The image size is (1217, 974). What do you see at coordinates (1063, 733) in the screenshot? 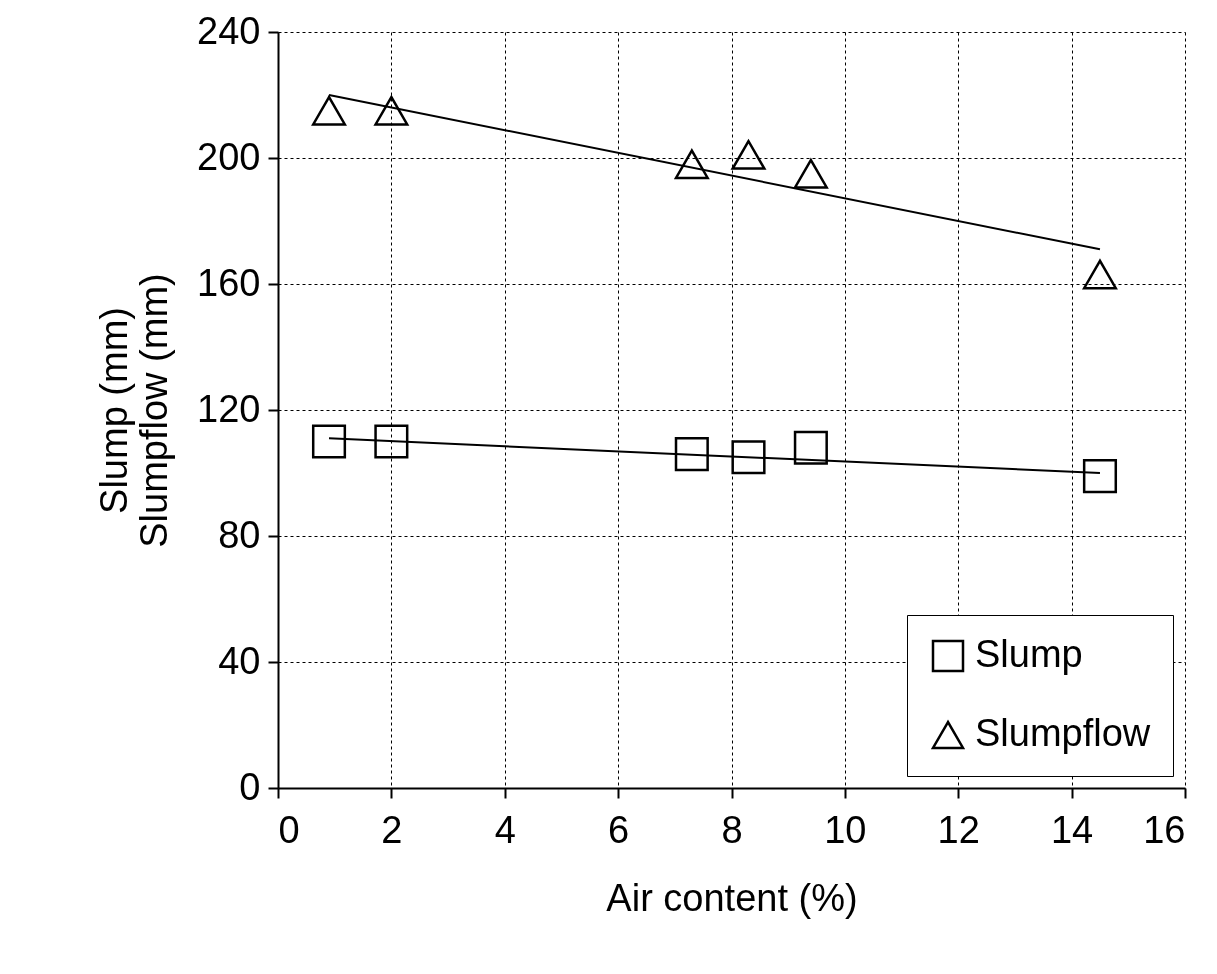
I see `legend-label: Slumpflow` at bounding box center [1063, 733].